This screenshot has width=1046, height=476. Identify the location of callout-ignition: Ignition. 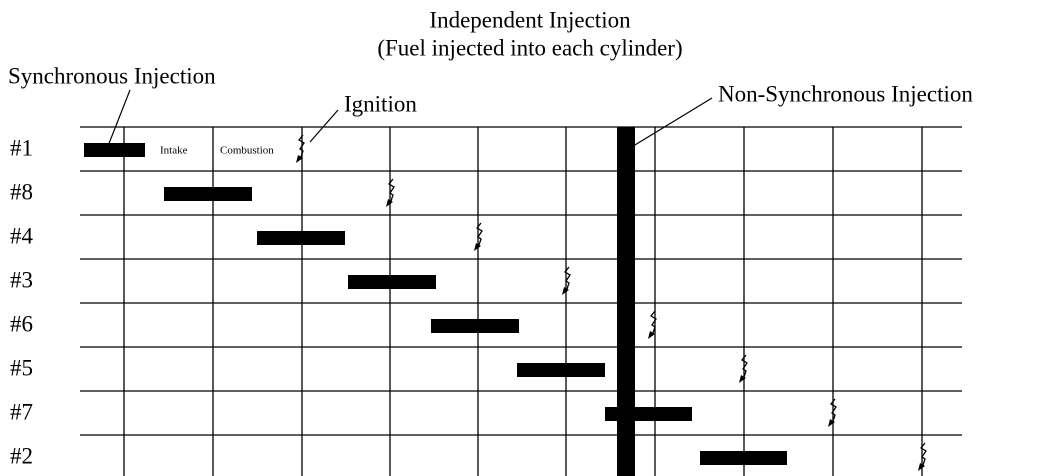
(380, 103).